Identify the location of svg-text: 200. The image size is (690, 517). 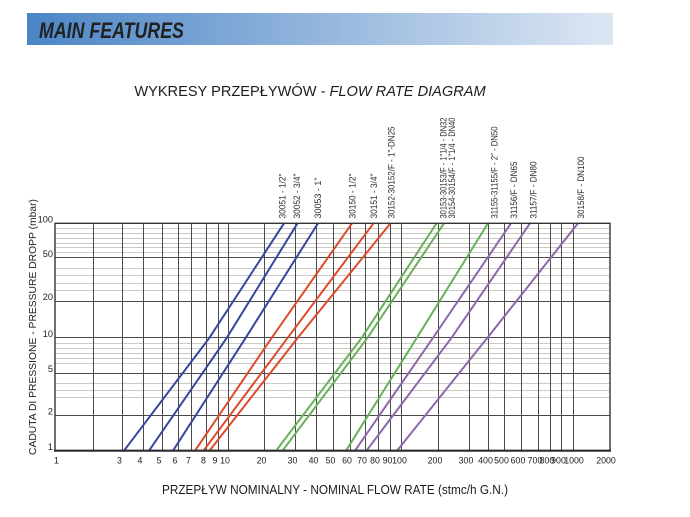
(435, 461).